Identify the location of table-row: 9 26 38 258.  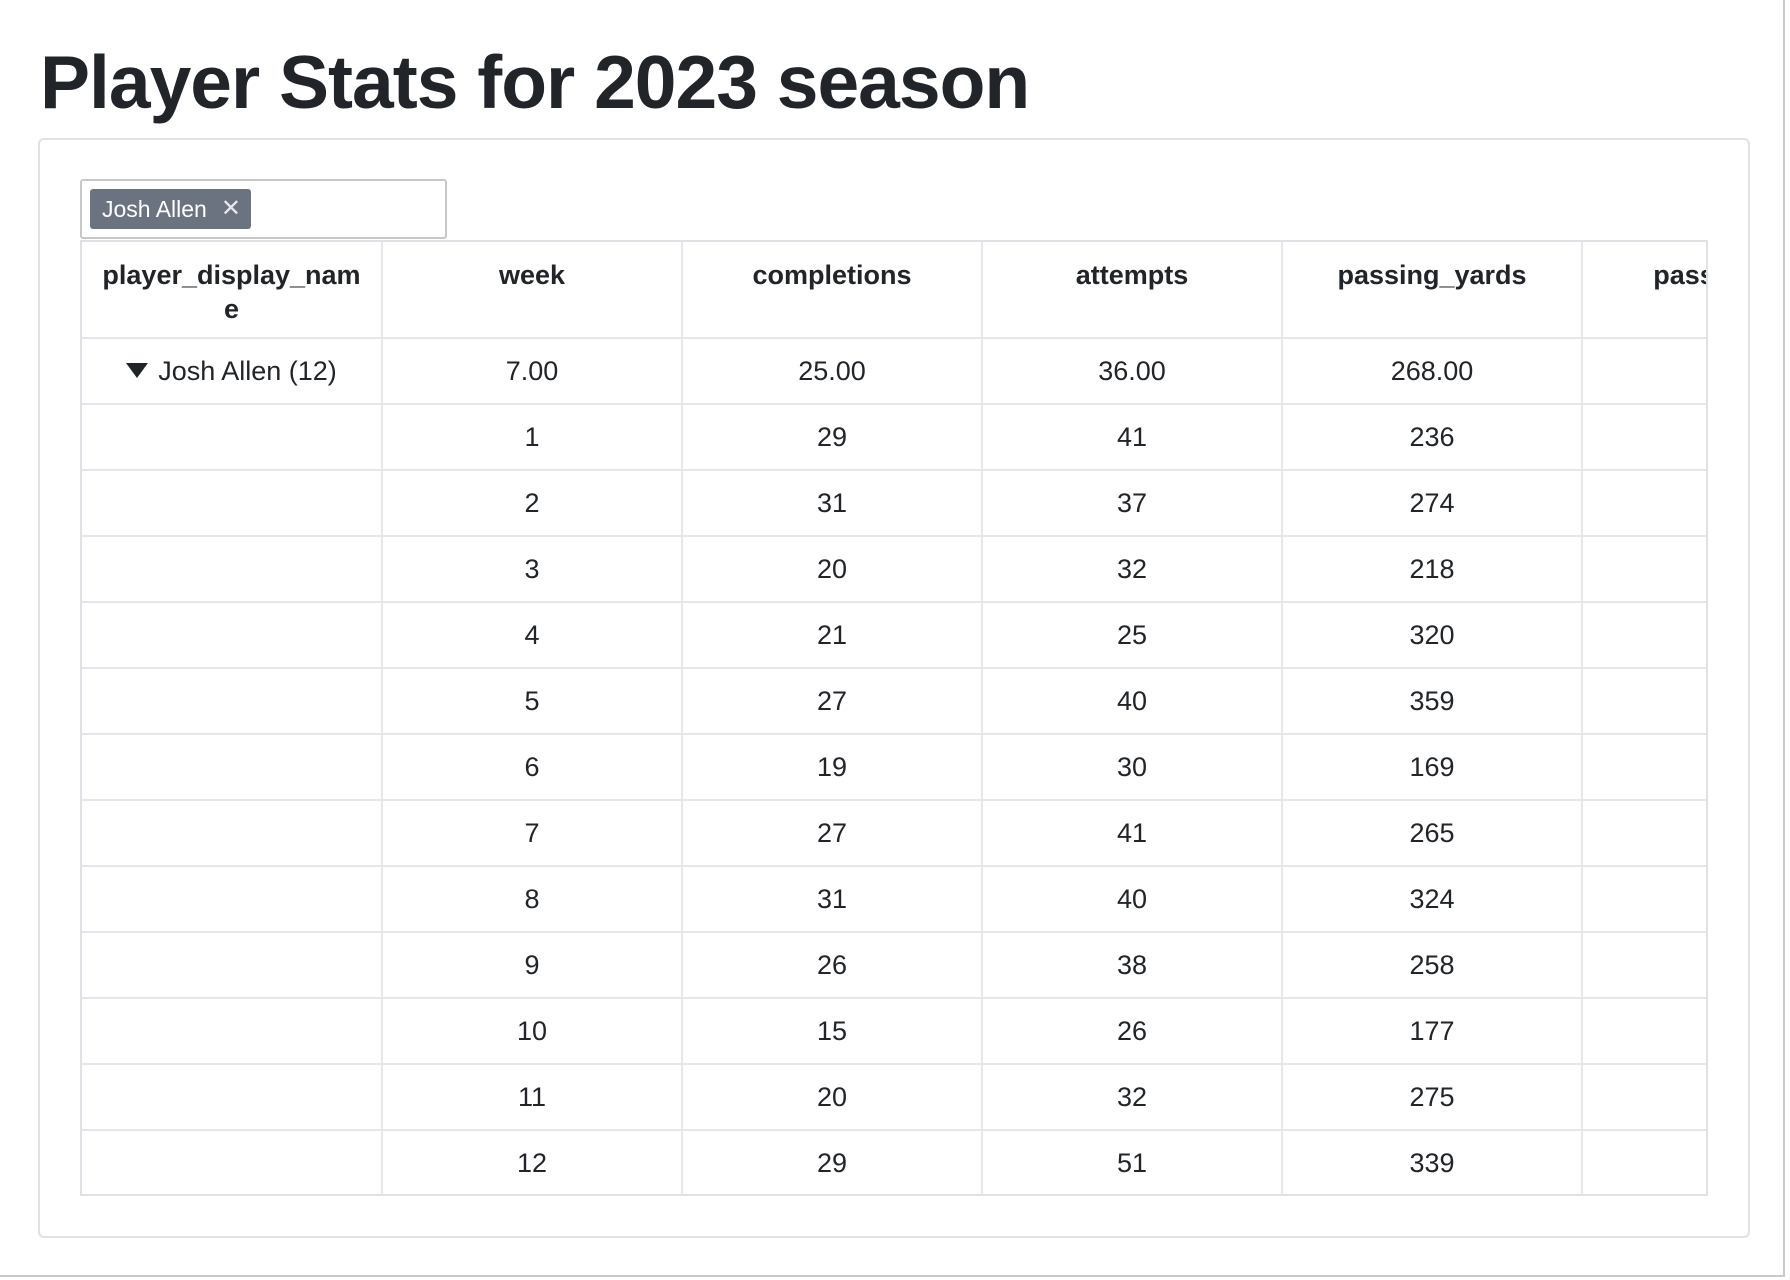
(894, 965).